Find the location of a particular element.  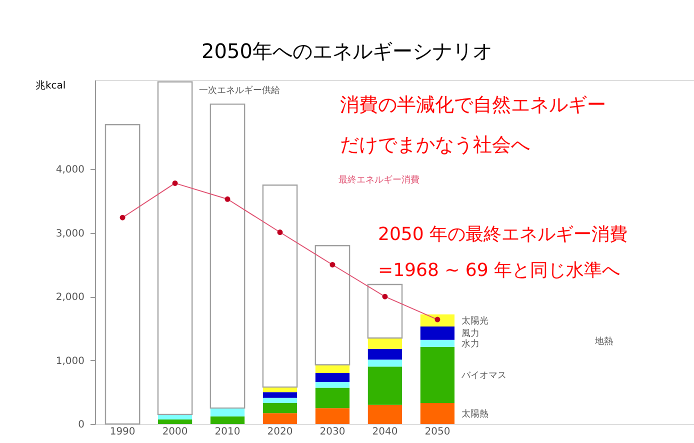

series-label: 太陽熱 is located at coordinates (474, 414).